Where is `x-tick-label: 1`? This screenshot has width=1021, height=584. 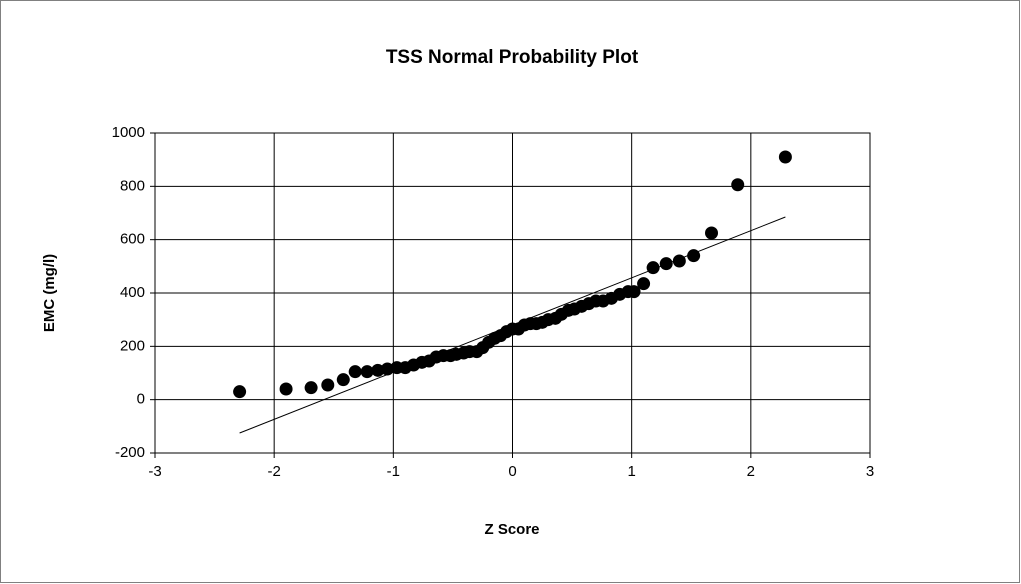
x-tick-label: 1 is located at coordinates (631, 471).